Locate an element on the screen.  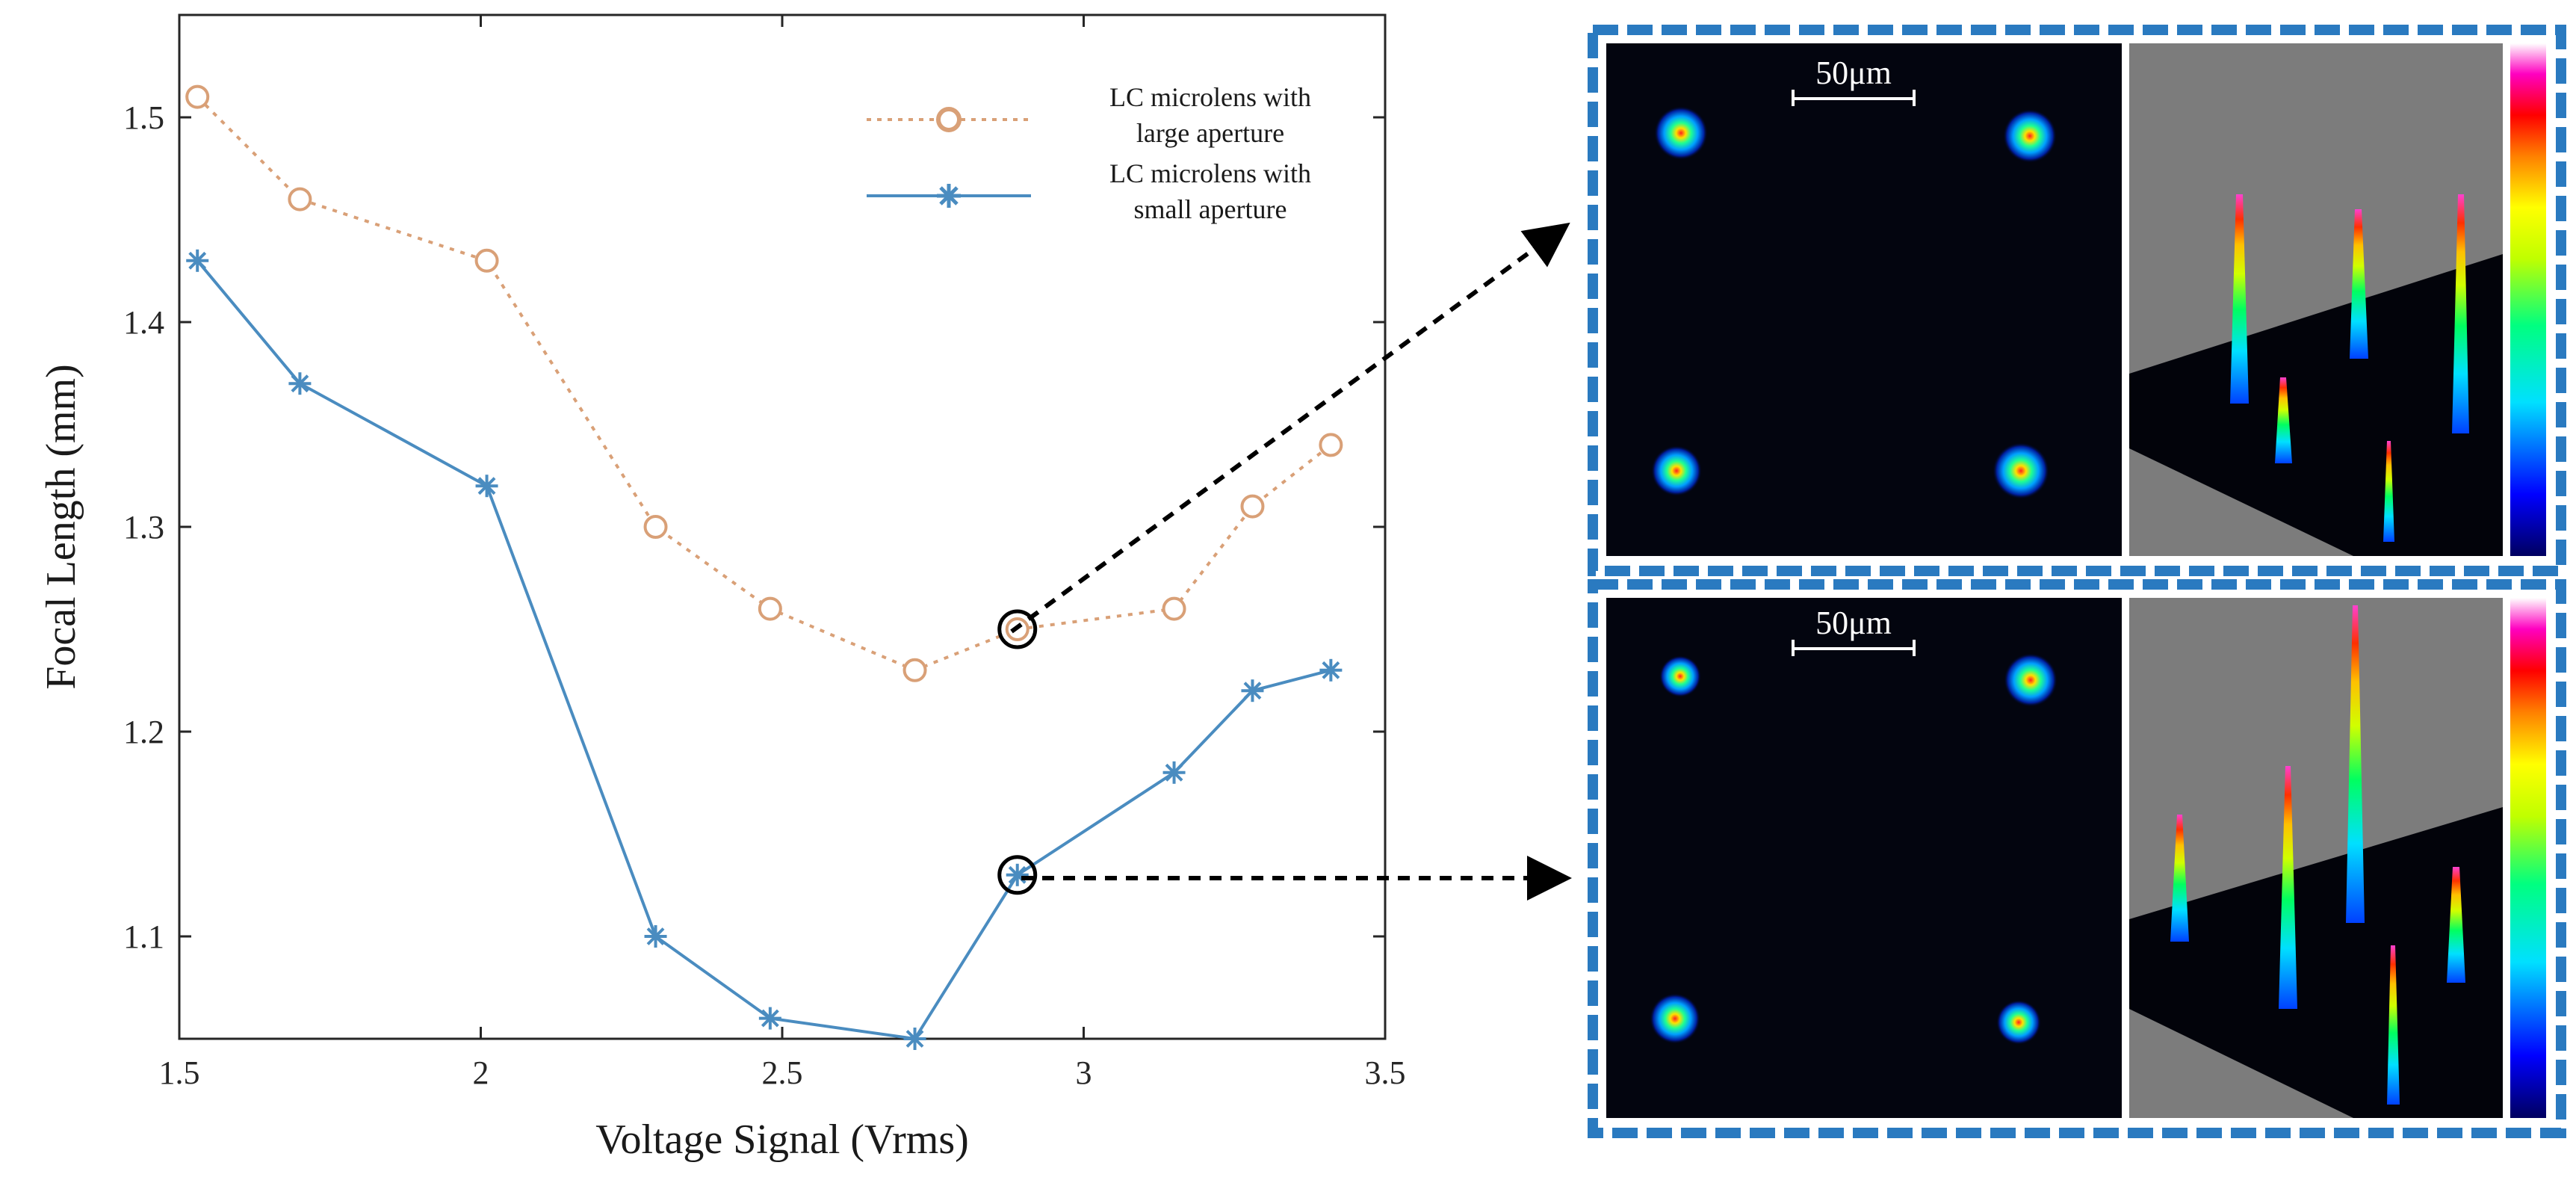
scale-bar-label-bottom: 50μm is located at coordinates (1853, 623).